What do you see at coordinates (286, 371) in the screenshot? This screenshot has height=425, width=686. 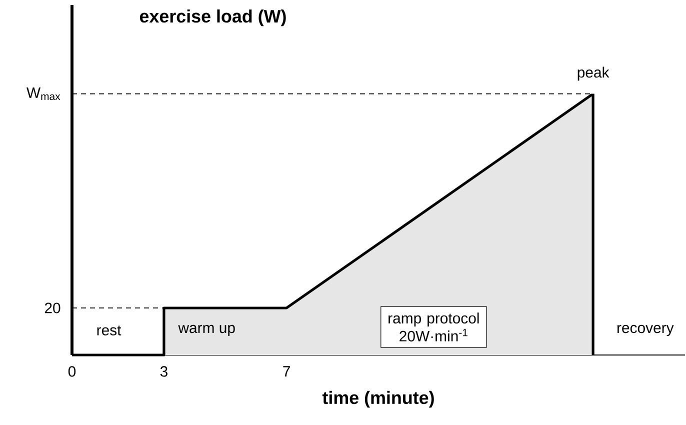 I see `x-tick-label: 7` at bounding box center [286, 371].